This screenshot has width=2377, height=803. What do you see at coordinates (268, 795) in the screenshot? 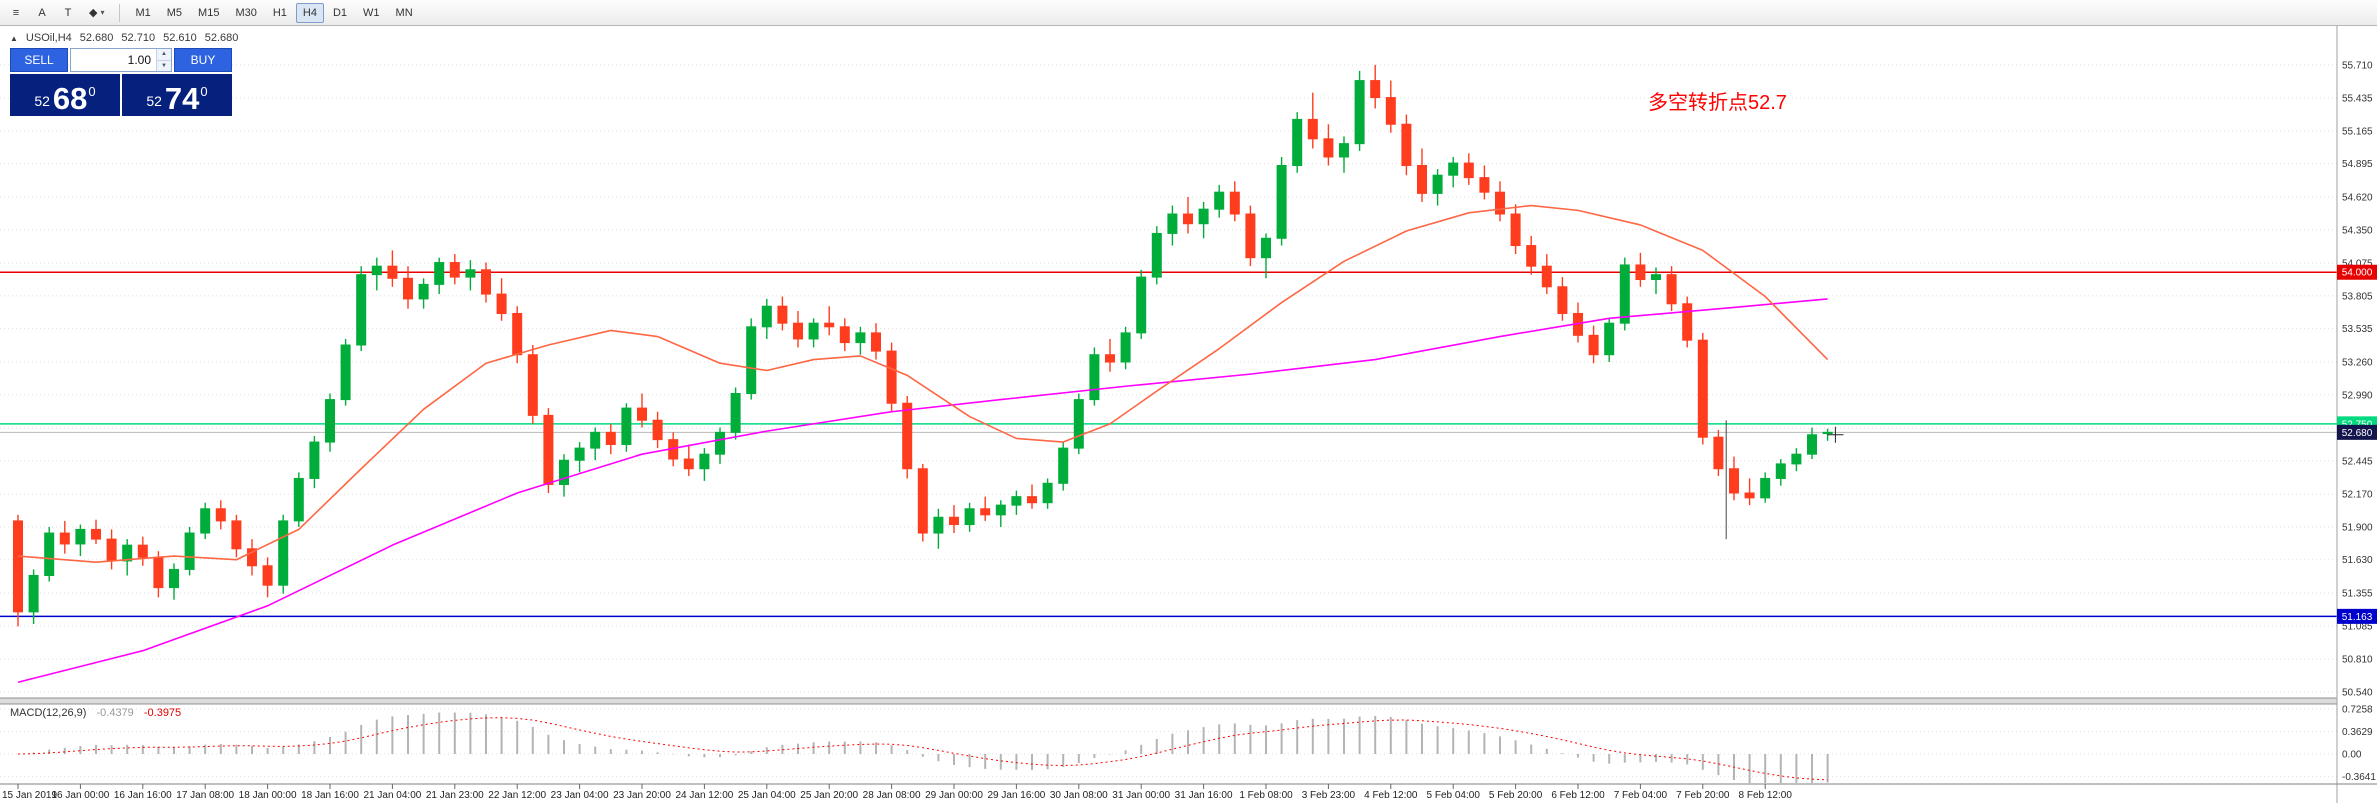
I see `time-axis-label: 18 Jan 00:00` at bounding box center [268, 795].